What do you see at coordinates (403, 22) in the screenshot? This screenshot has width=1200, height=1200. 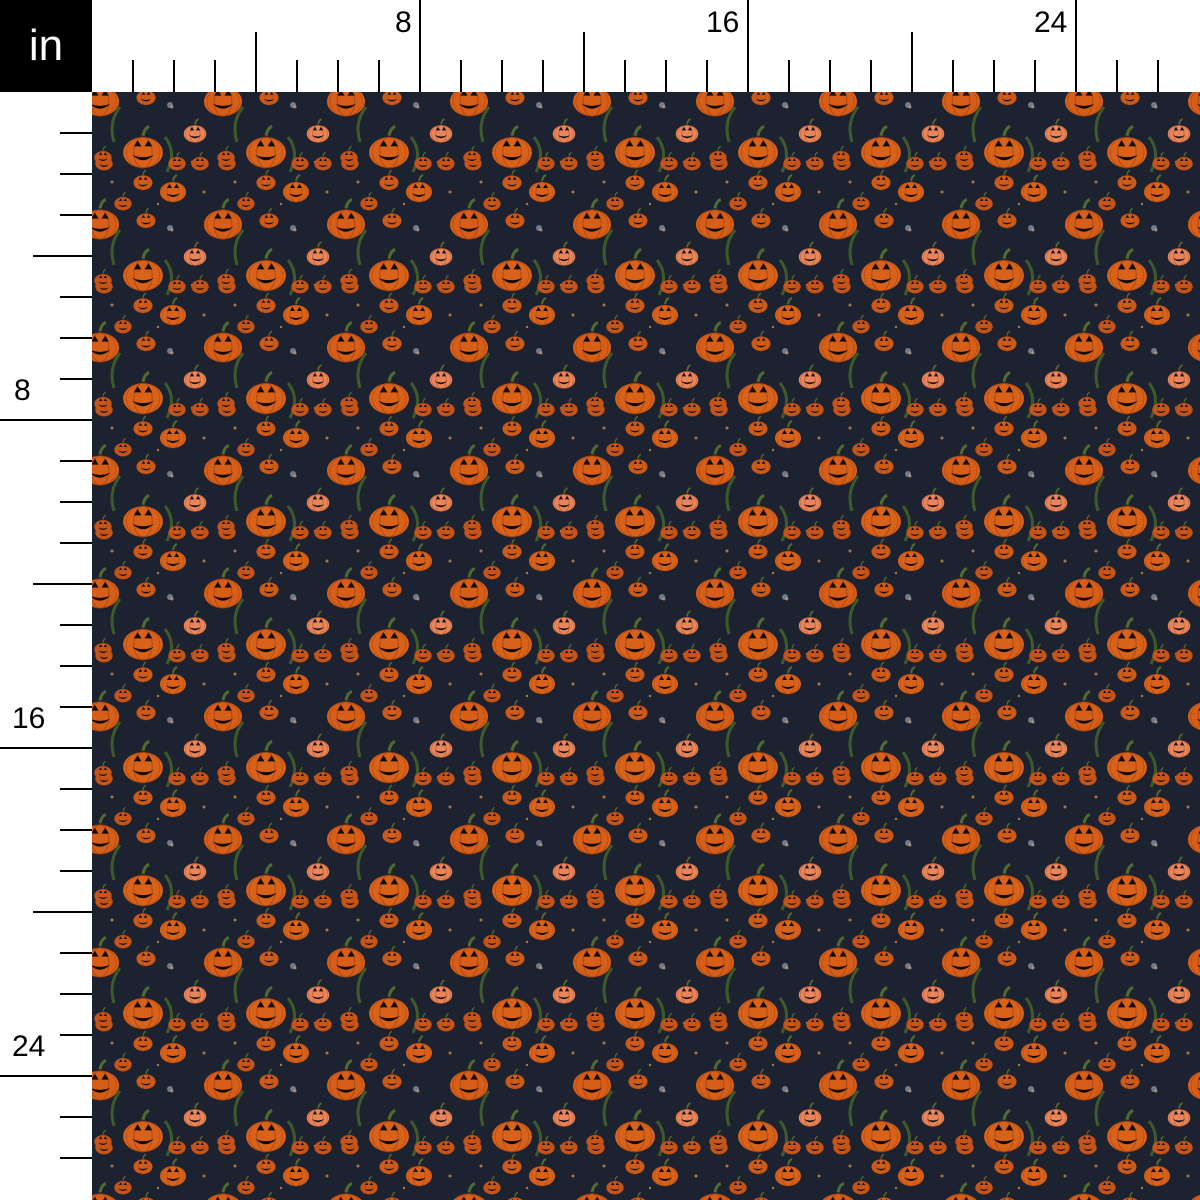 I see `top-ruler-label: 8` at bounding box center [403, 22].